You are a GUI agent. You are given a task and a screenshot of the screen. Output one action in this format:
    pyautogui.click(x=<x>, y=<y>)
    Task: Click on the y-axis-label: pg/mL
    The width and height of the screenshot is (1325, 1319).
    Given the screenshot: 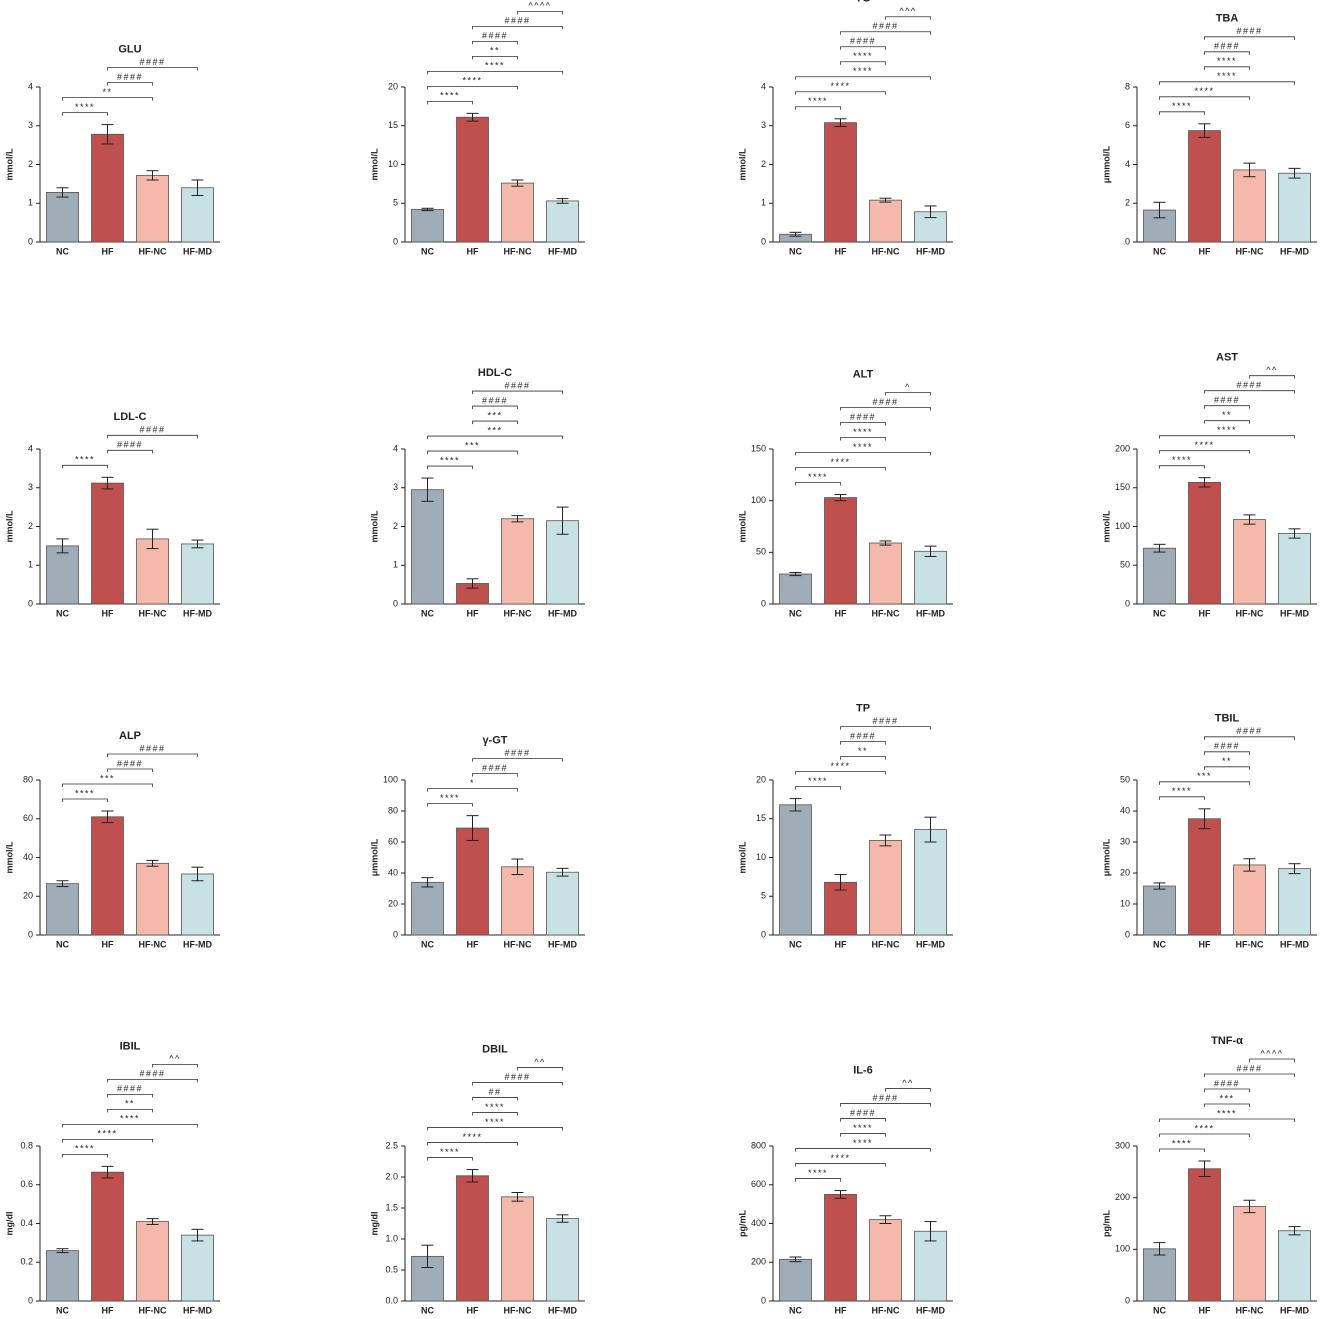 What is the action you would take?
    pyautogui.click(x=742, y=1223)
    